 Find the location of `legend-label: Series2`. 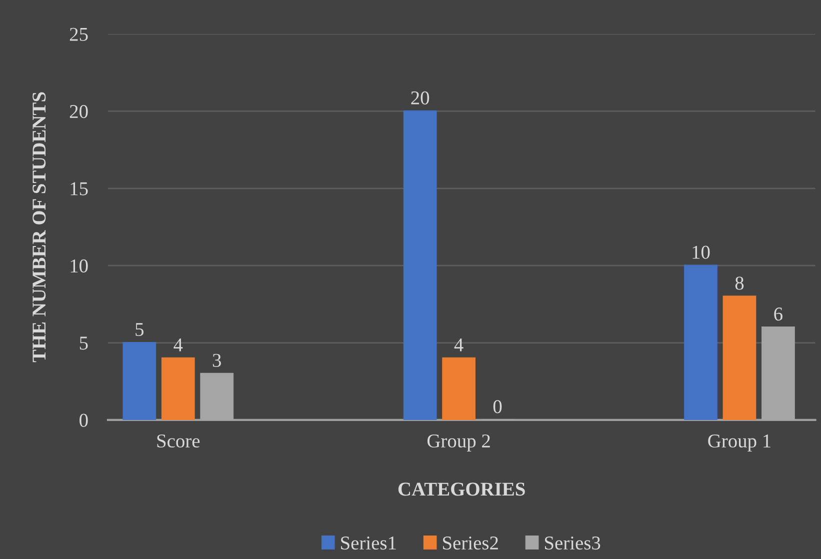

legend-label: Series2 is located at coordinates (470, 543).